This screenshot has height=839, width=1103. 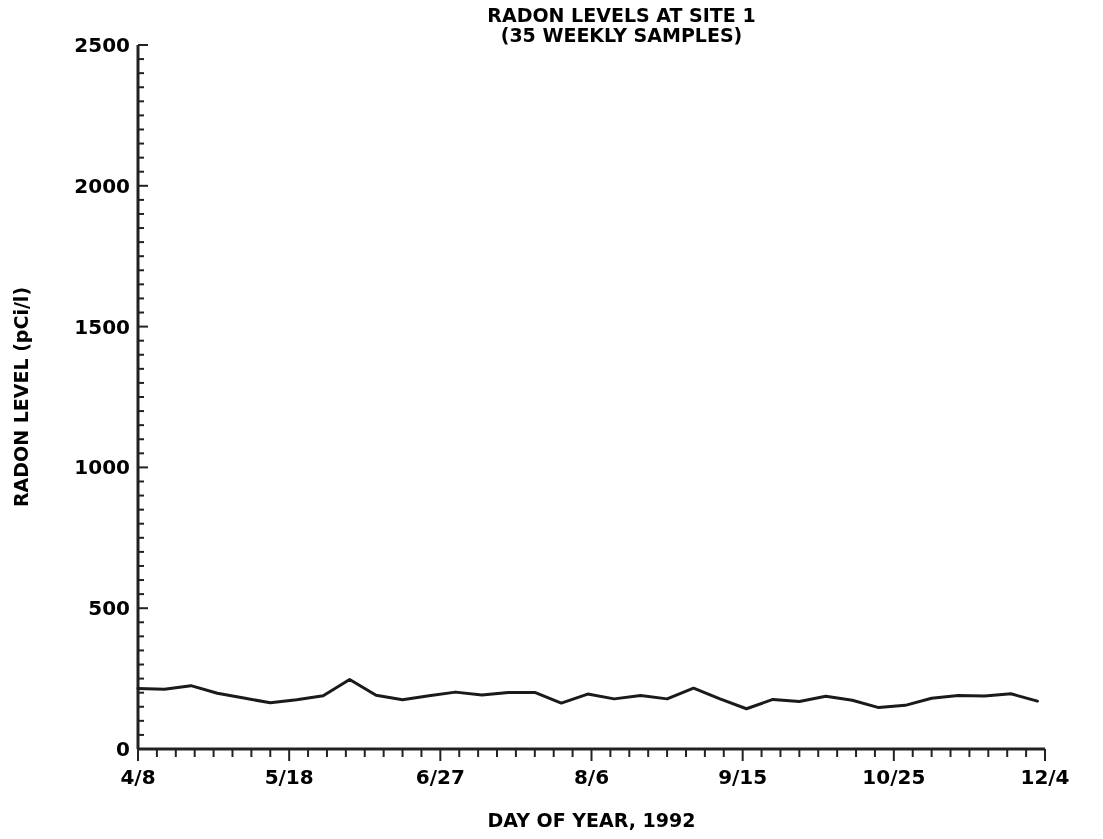 What do you see at coordinates (591, 820) in the screenshot?
I see `x-axis-title: DAY OF YEAR, 1992` at bounding box center [591, 820].